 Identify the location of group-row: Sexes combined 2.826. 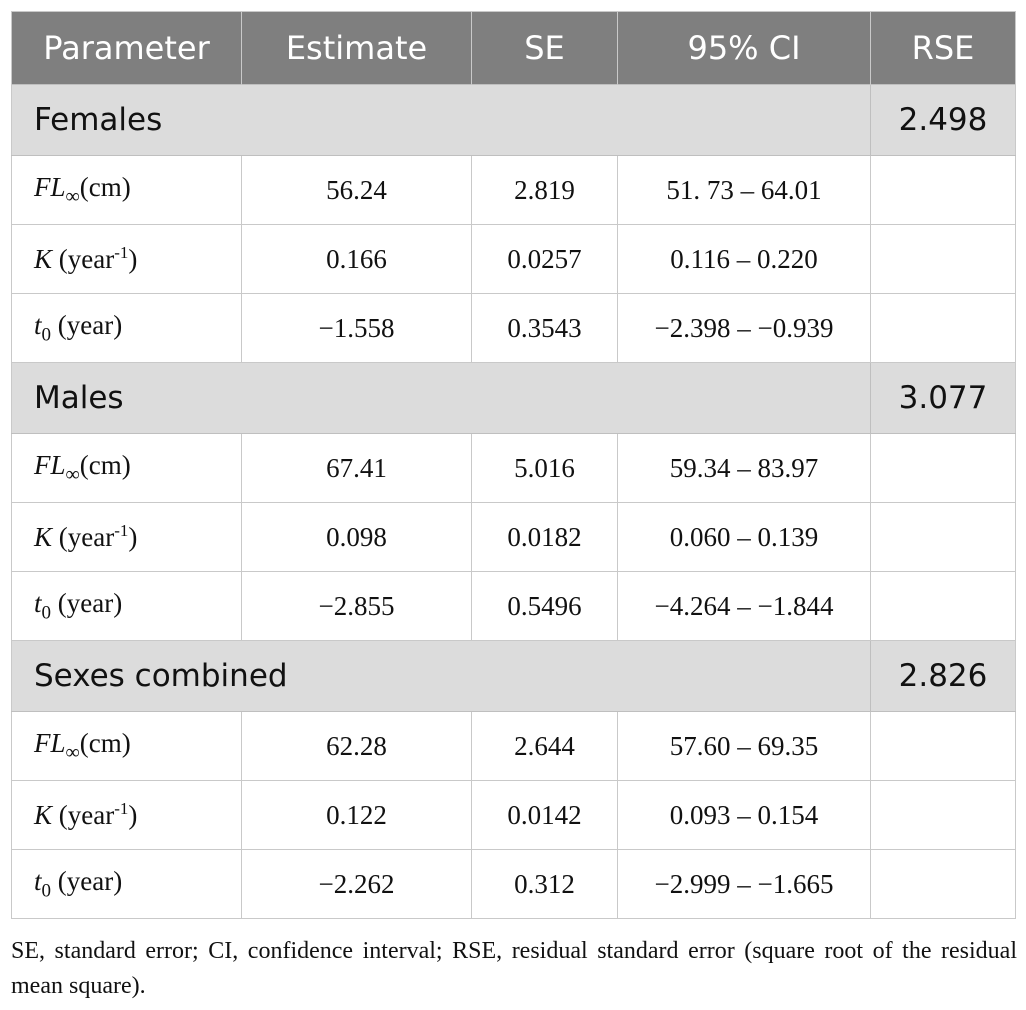
(513, 676).